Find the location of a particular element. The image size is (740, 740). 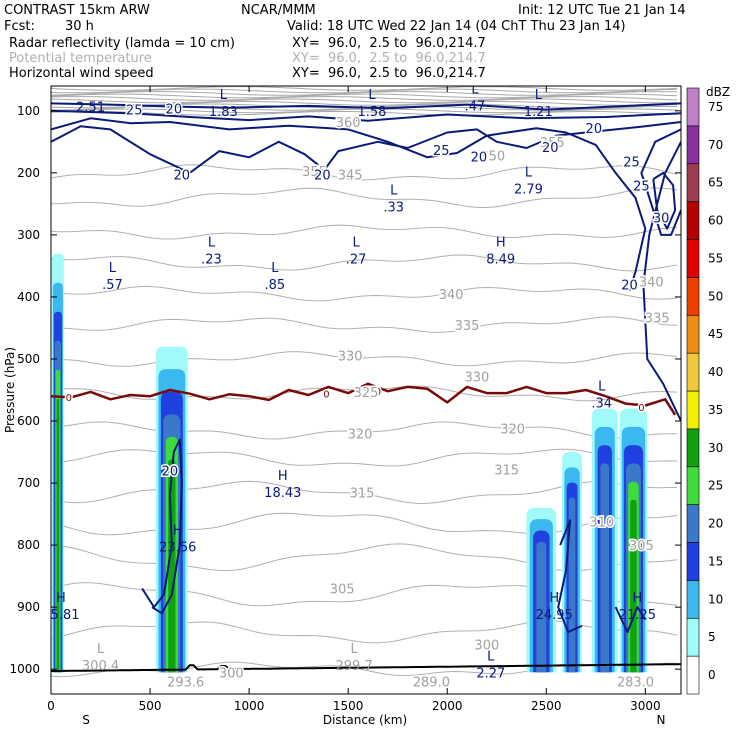

colorbar-label: 10 is located at coordinates (715, 599).